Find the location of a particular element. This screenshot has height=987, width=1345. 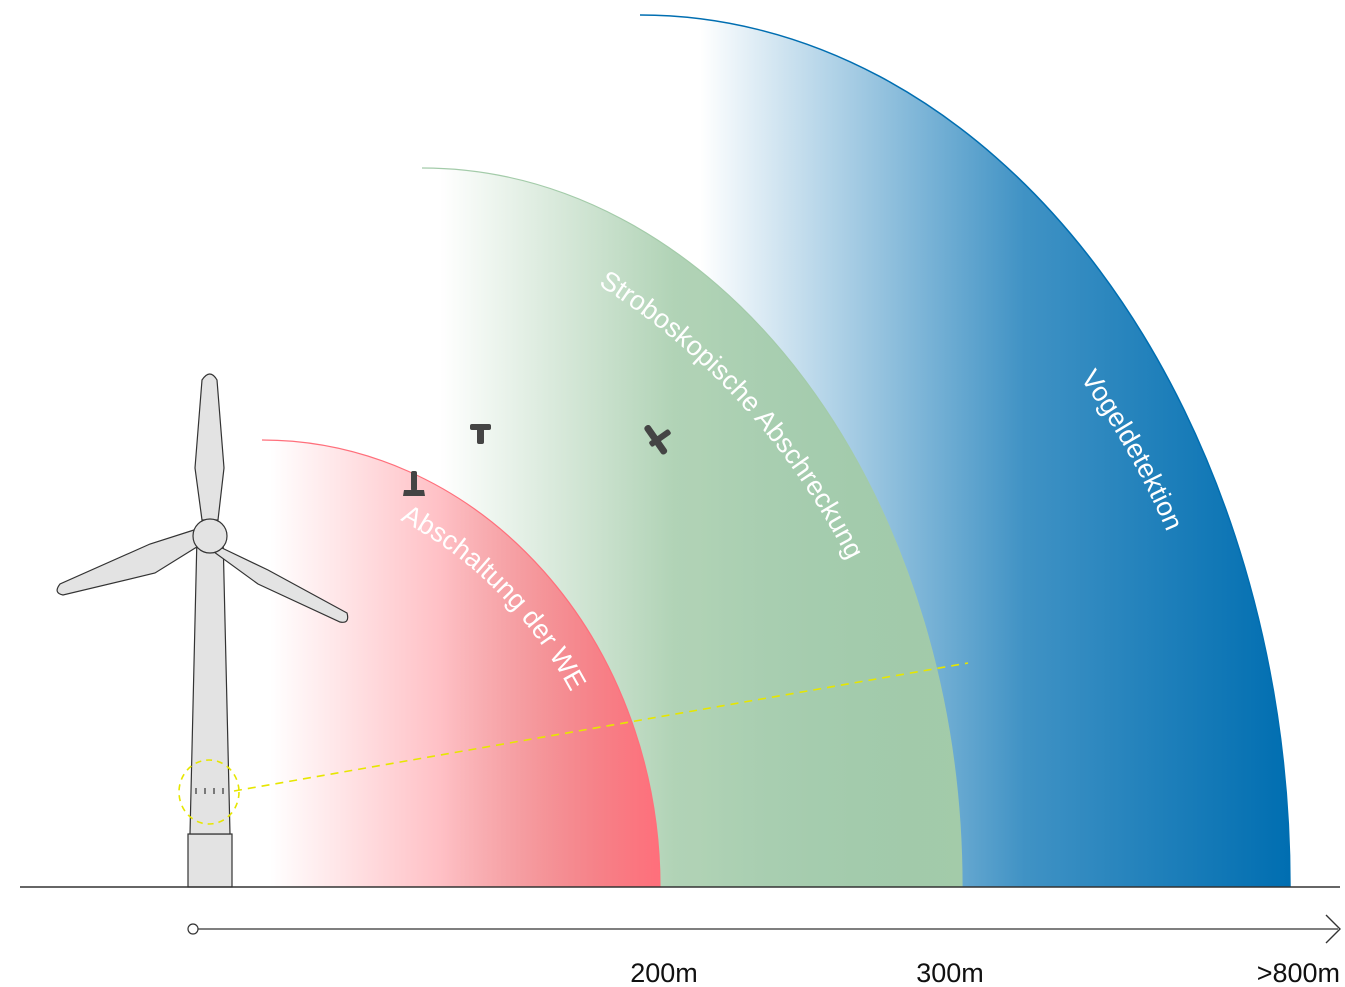

sensor-marks is located at coordinates (209, 791).